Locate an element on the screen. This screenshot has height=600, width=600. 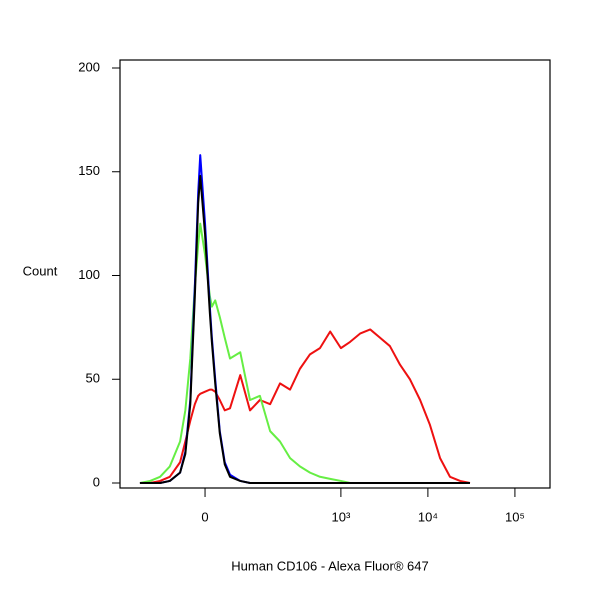
histogram-line is located at coordinates (305, 406).